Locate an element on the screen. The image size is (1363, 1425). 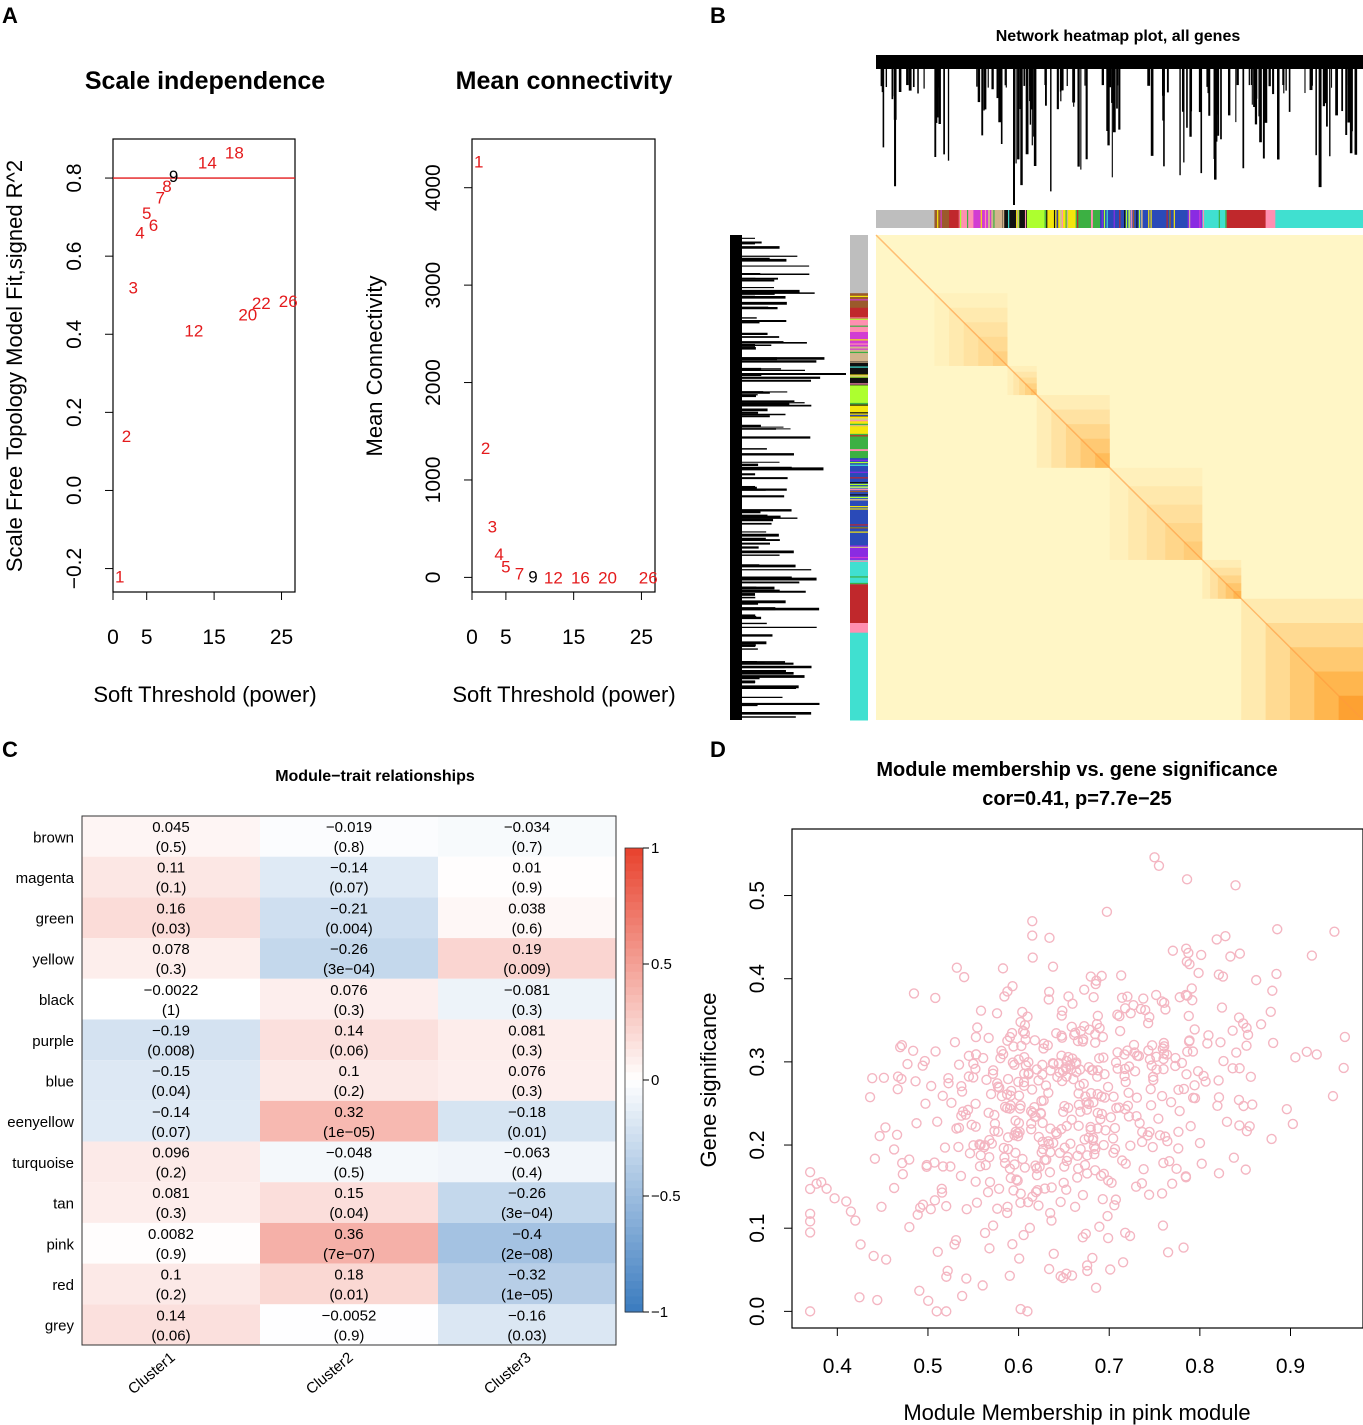
y-tick-label: 0.1 is located at coordinates (757, 1228).